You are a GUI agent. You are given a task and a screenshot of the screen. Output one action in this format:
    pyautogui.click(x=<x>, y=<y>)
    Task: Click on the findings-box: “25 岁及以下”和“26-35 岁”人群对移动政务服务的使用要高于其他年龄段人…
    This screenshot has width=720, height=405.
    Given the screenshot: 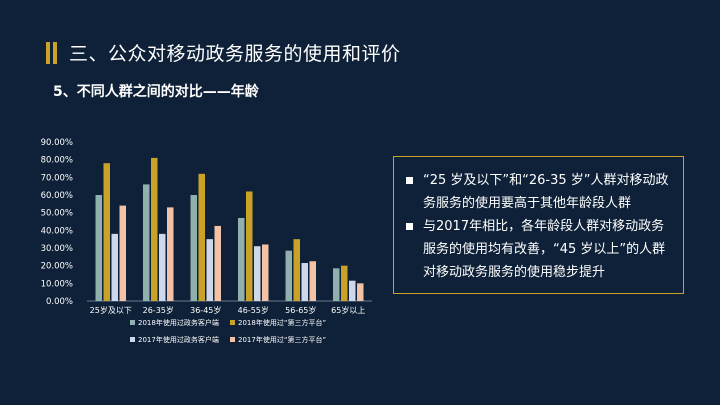 What is the action you would take?
    pyautogui.click(x=538, y=225)
    